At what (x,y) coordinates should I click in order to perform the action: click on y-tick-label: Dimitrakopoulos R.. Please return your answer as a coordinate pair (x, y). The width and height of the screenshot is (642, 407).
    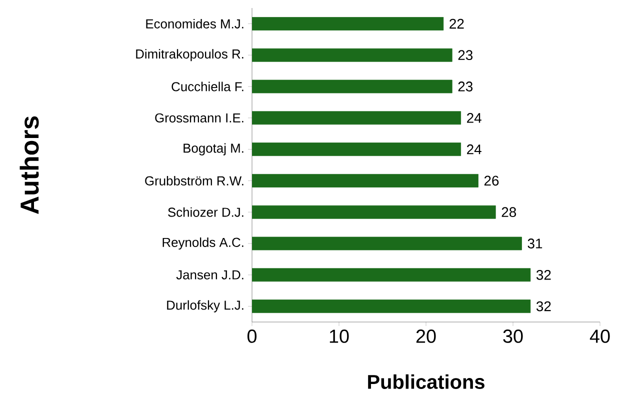
    Looking at the image, I should click on (190, 55).